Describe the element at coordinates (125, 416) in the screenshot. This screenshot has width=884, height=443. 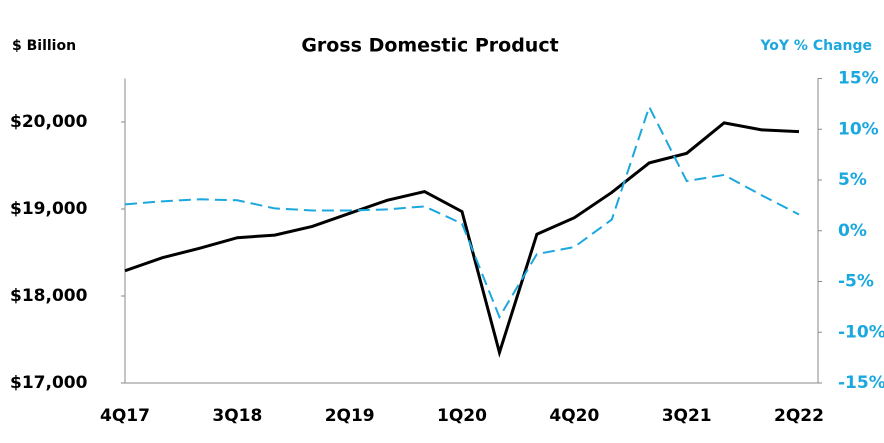
I see `x-tick-label: 4Q17` at that location.